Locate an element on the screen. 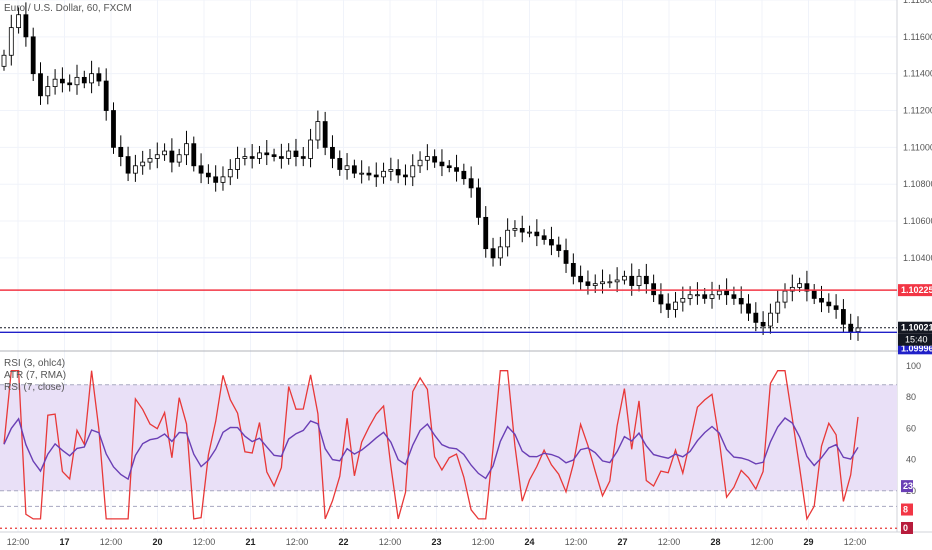  x-tick-label: 24 is located at coordinates (529, 542).